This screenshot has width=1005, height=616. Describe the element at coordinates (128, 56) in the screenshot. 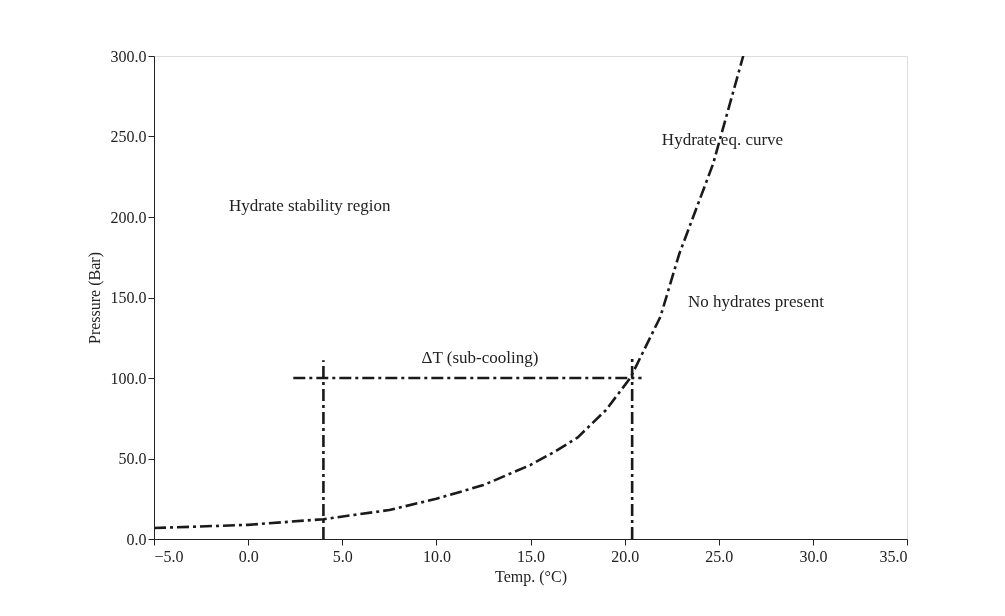

I see `y-tick-label: 300.0` at that location.